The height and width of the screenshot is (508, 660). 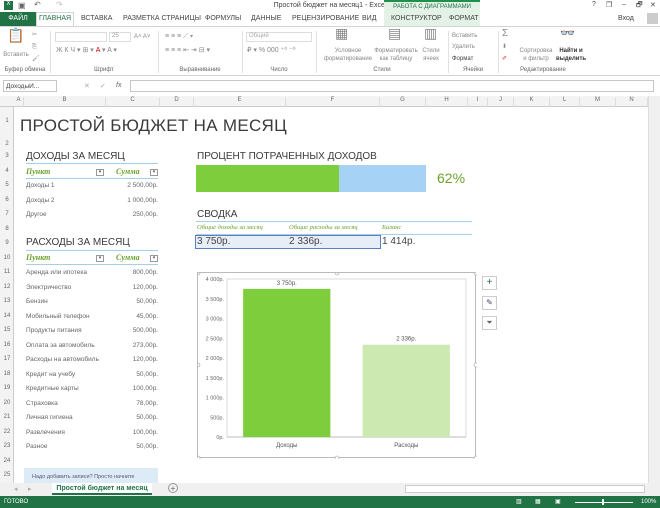 What do you see at coordinates (463, 47) in the screenshot?
I see `delete-cells-button: Удалить` at bounding box center [463, 47].